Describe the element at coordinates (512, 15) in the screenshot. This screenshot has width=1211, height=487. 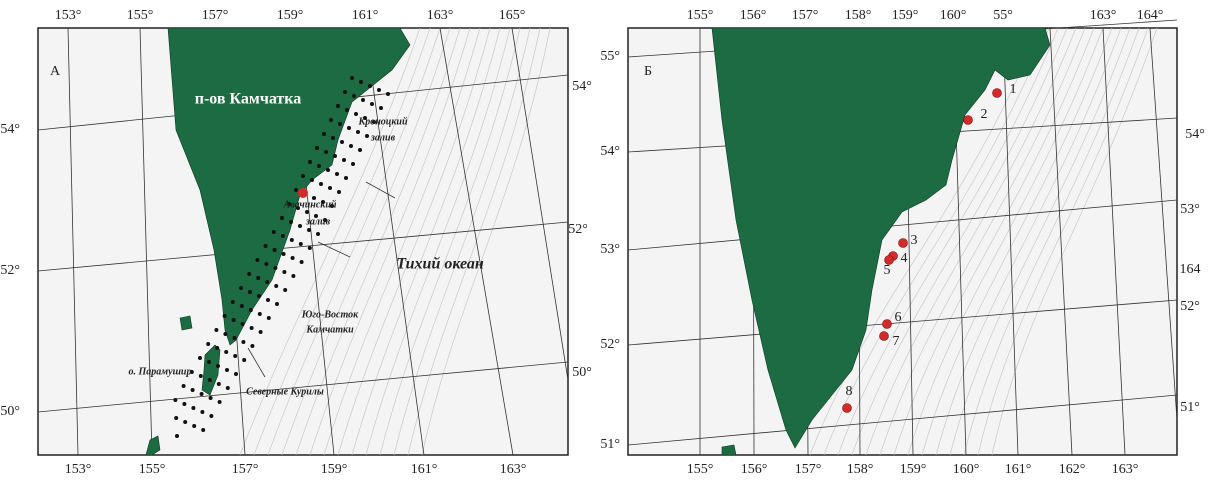
I see `top-coordinate-label: 165°` at that location.